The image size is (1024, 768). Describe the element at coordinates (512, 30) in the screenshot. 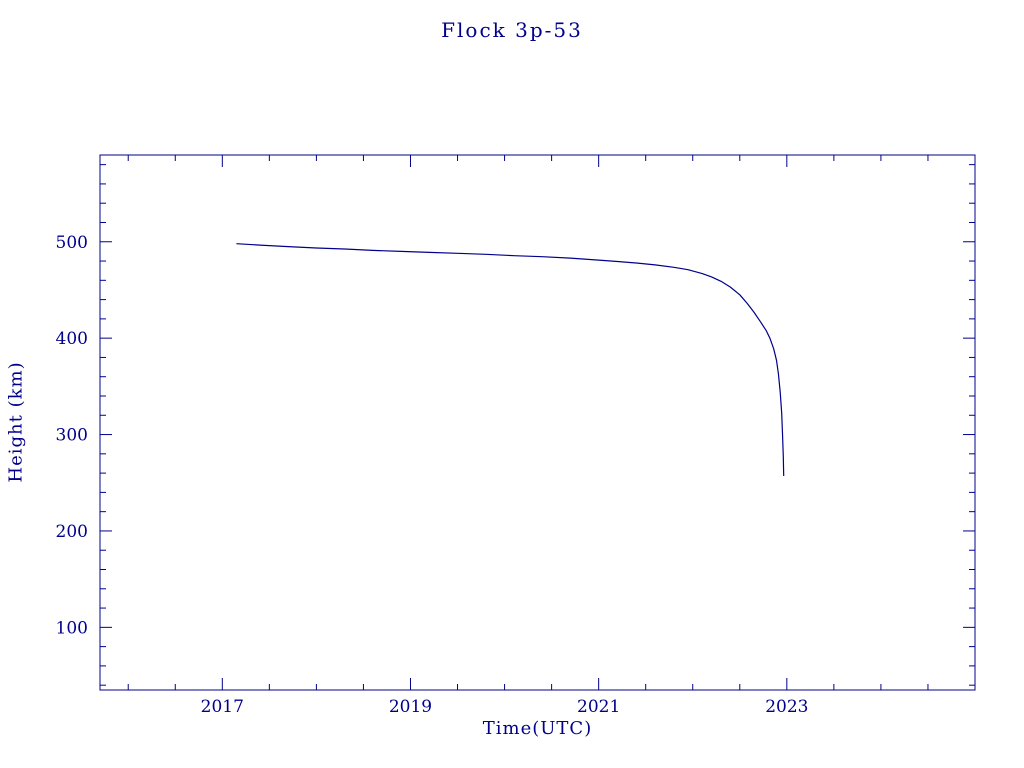

I see `chart-title: Flock 3p-53` at that location.